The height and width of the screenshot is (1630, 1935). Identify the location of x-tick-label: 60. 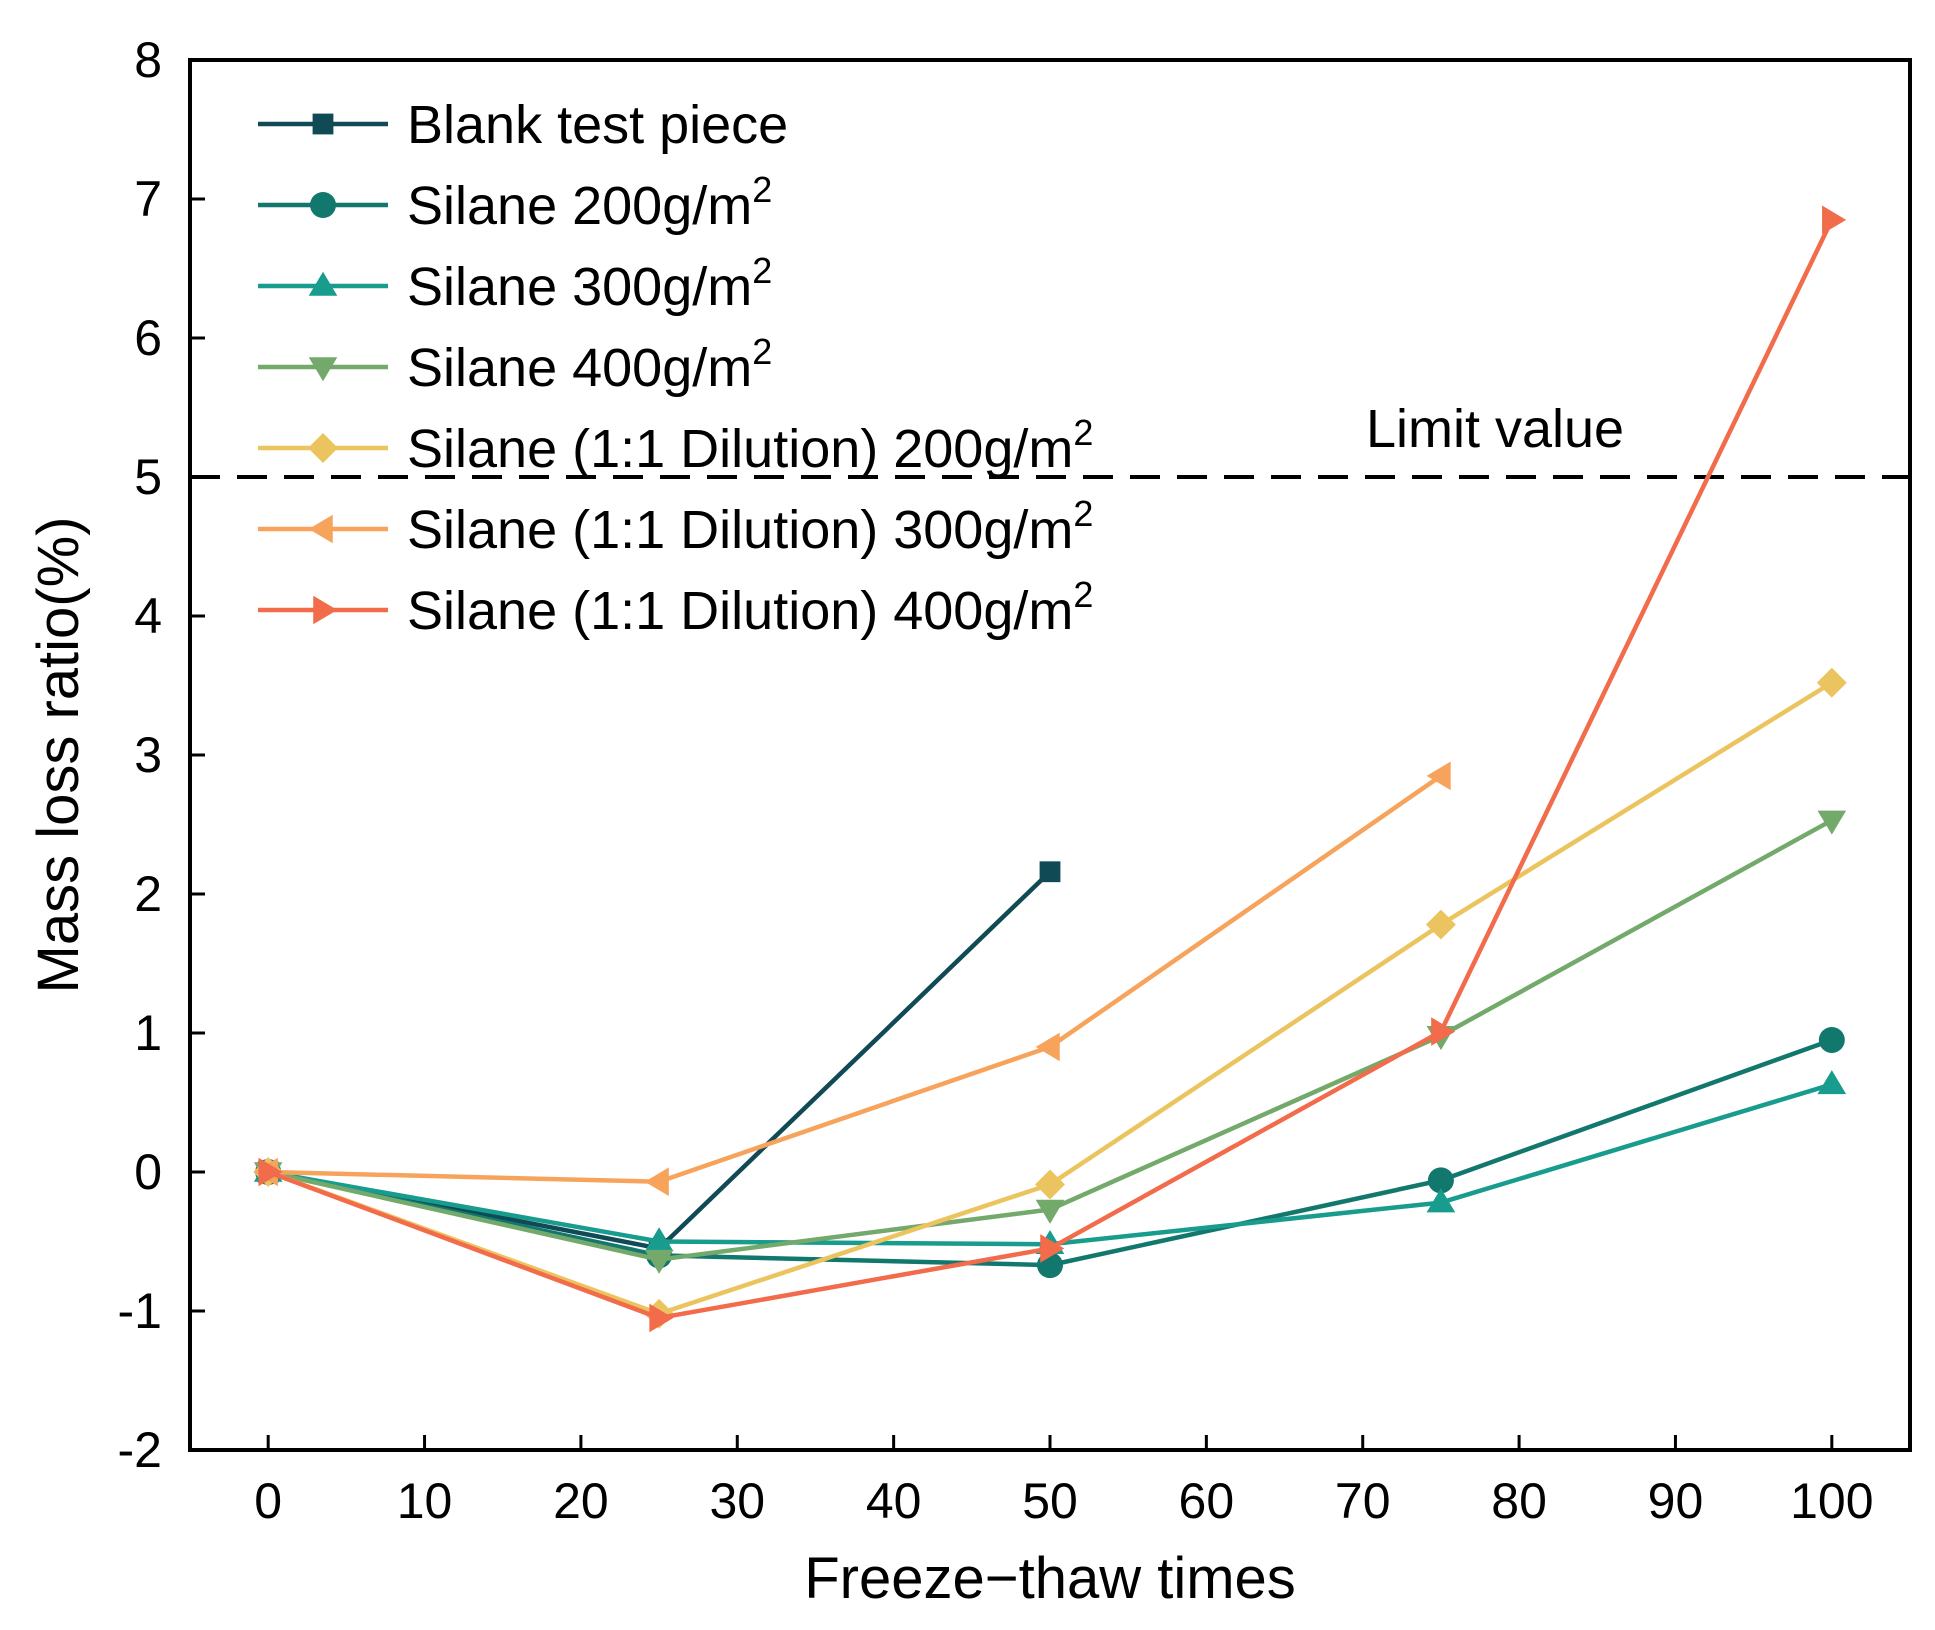
(1207, 1501).